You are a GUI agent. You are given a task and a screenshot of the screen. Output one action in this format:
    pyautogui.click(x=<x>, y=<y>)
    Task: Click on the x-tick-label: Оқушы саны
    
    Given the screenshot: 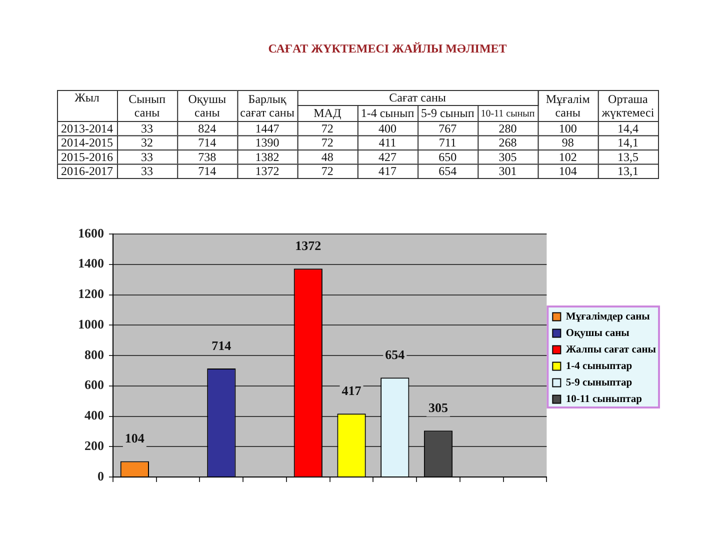 What is the action you would take?
    pyautogui.click(x=207, y=106)
    